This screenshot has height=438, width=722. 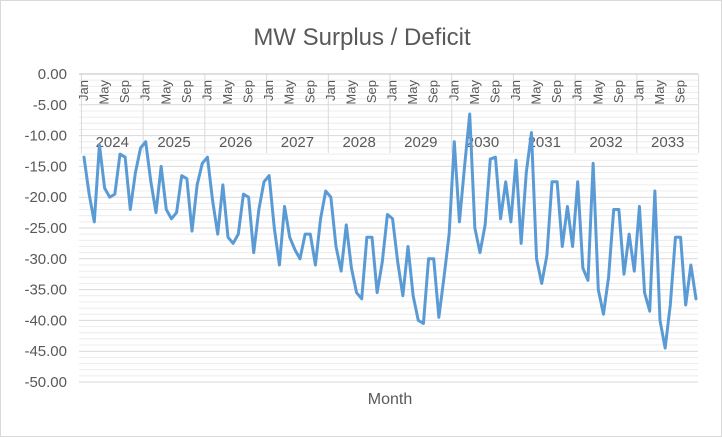 What do you see at coordinates (50, 105) in the screenshot?
I see `y-tick-label: -5.00` at bounding box center [50, 105].